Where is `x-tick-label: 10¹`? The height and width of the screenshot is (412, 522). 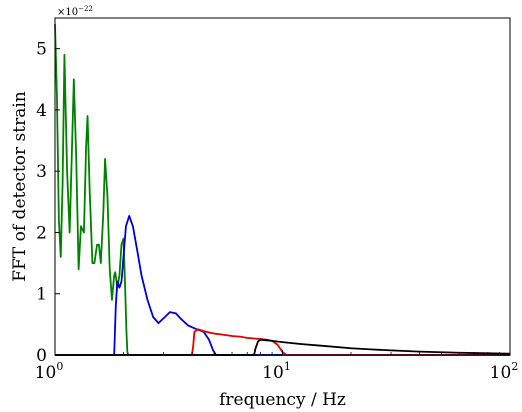 x-tick-label: 10¹ is located at coordinates (276, 371).